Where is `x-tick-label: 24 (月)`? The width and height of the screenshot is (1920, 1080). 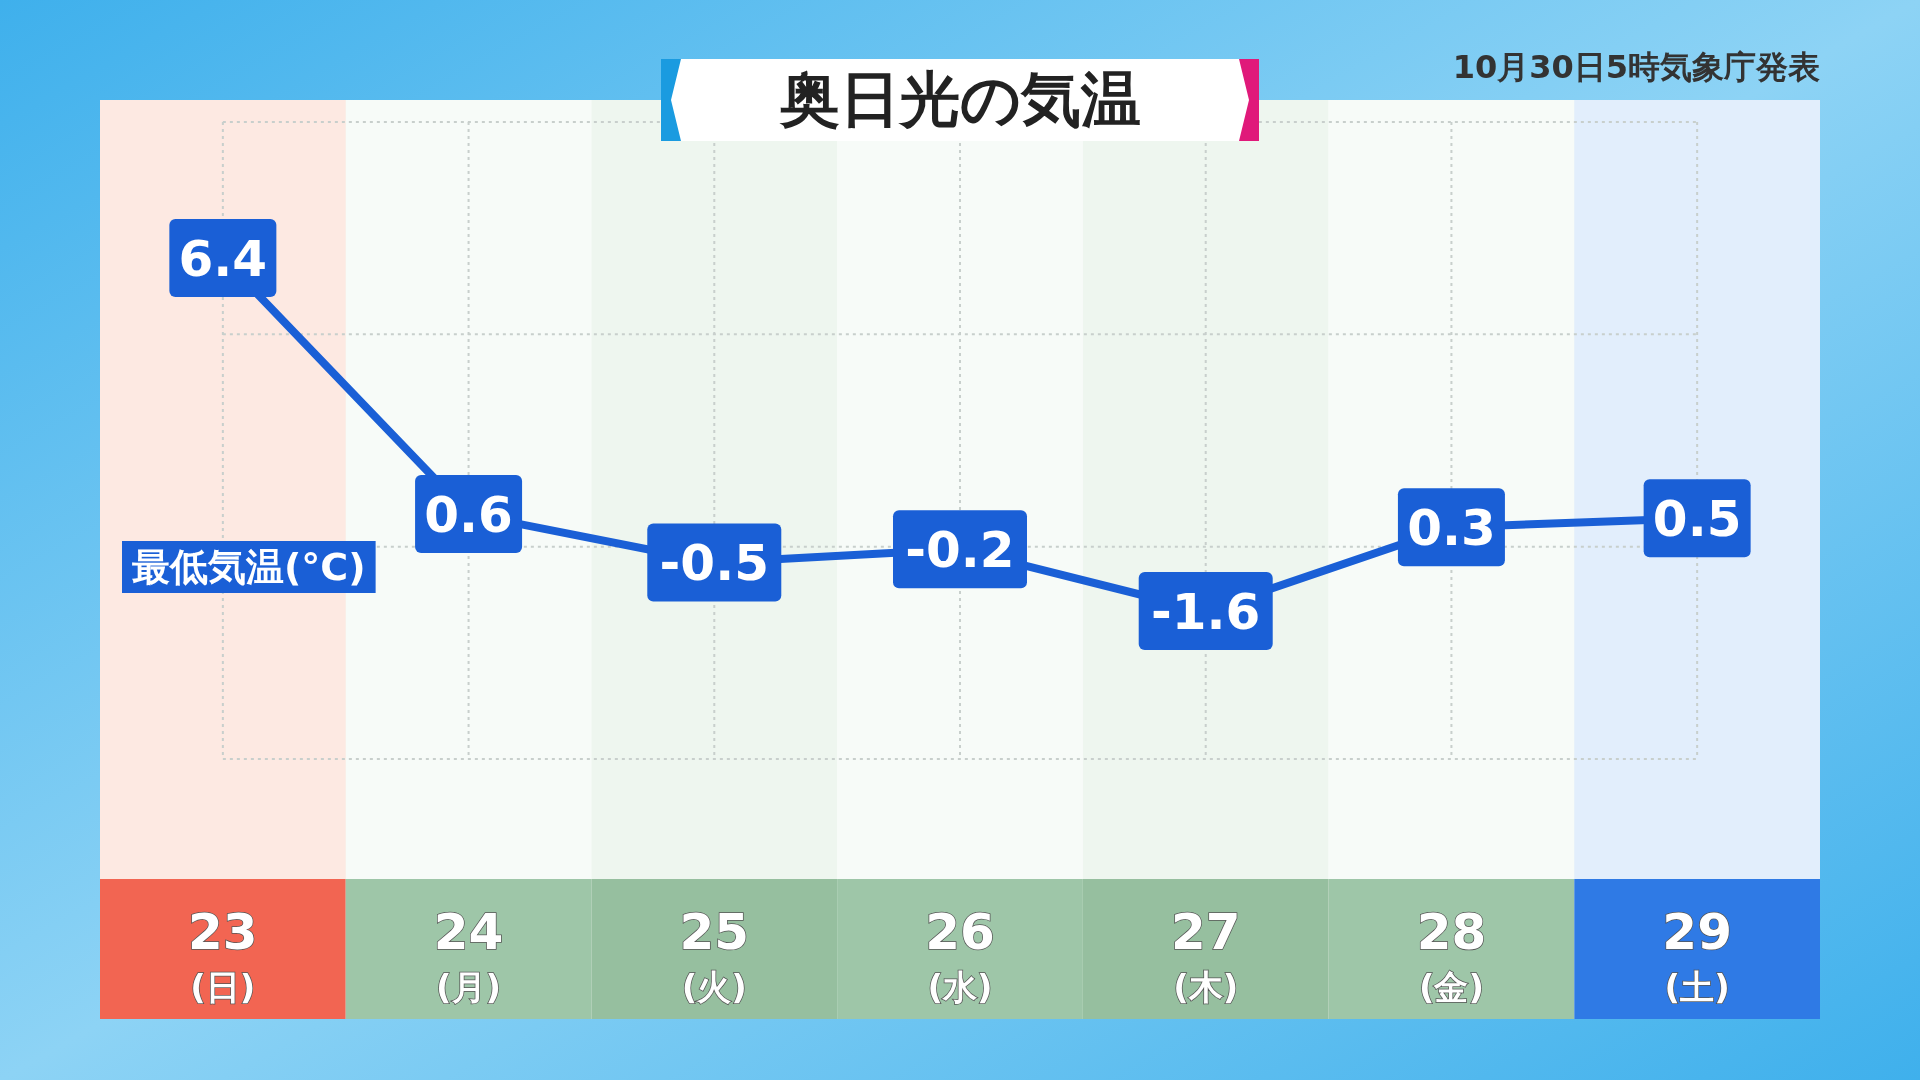 x-tick-label: 24 (月) is located at coordinates (468, 955).